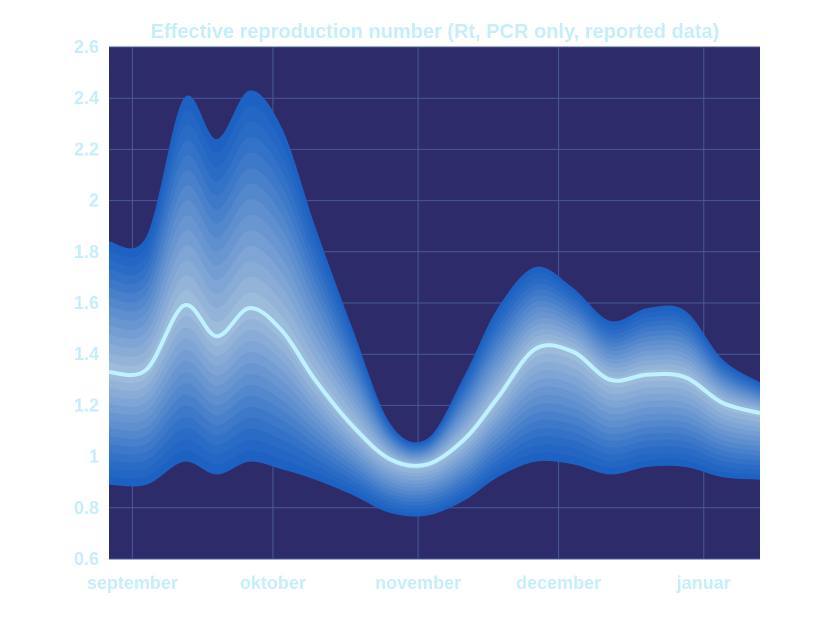 The height and width of the screenshot is (630, 840). What do you see at coordinates (94, 201) in the screenshot?
I see `y-tick-label: 2` at bounding box center [94, 201].